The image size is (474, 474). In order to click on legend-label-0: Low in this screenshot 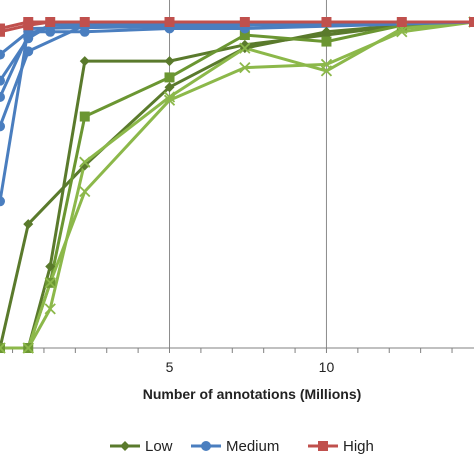, I will do `click(159, 446)`.